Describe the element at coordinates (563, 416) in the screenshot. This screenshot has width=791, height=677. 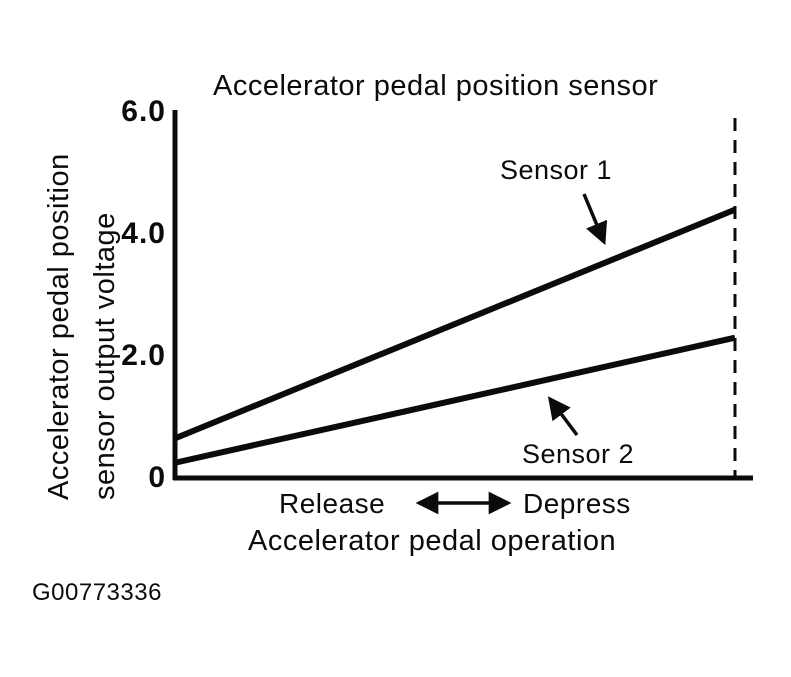
I see `sensor-2-pointer-arrow` at that location.